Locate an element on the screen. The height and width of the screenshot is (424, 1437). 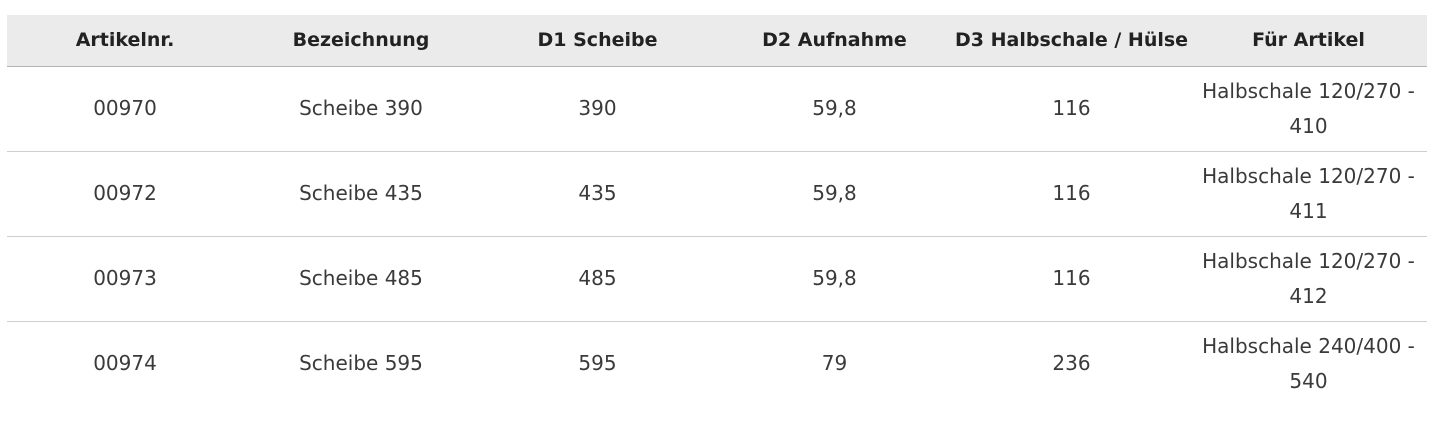
column-header-fuer-artikel: Für Artikel is located at coordinates (1308, 41).